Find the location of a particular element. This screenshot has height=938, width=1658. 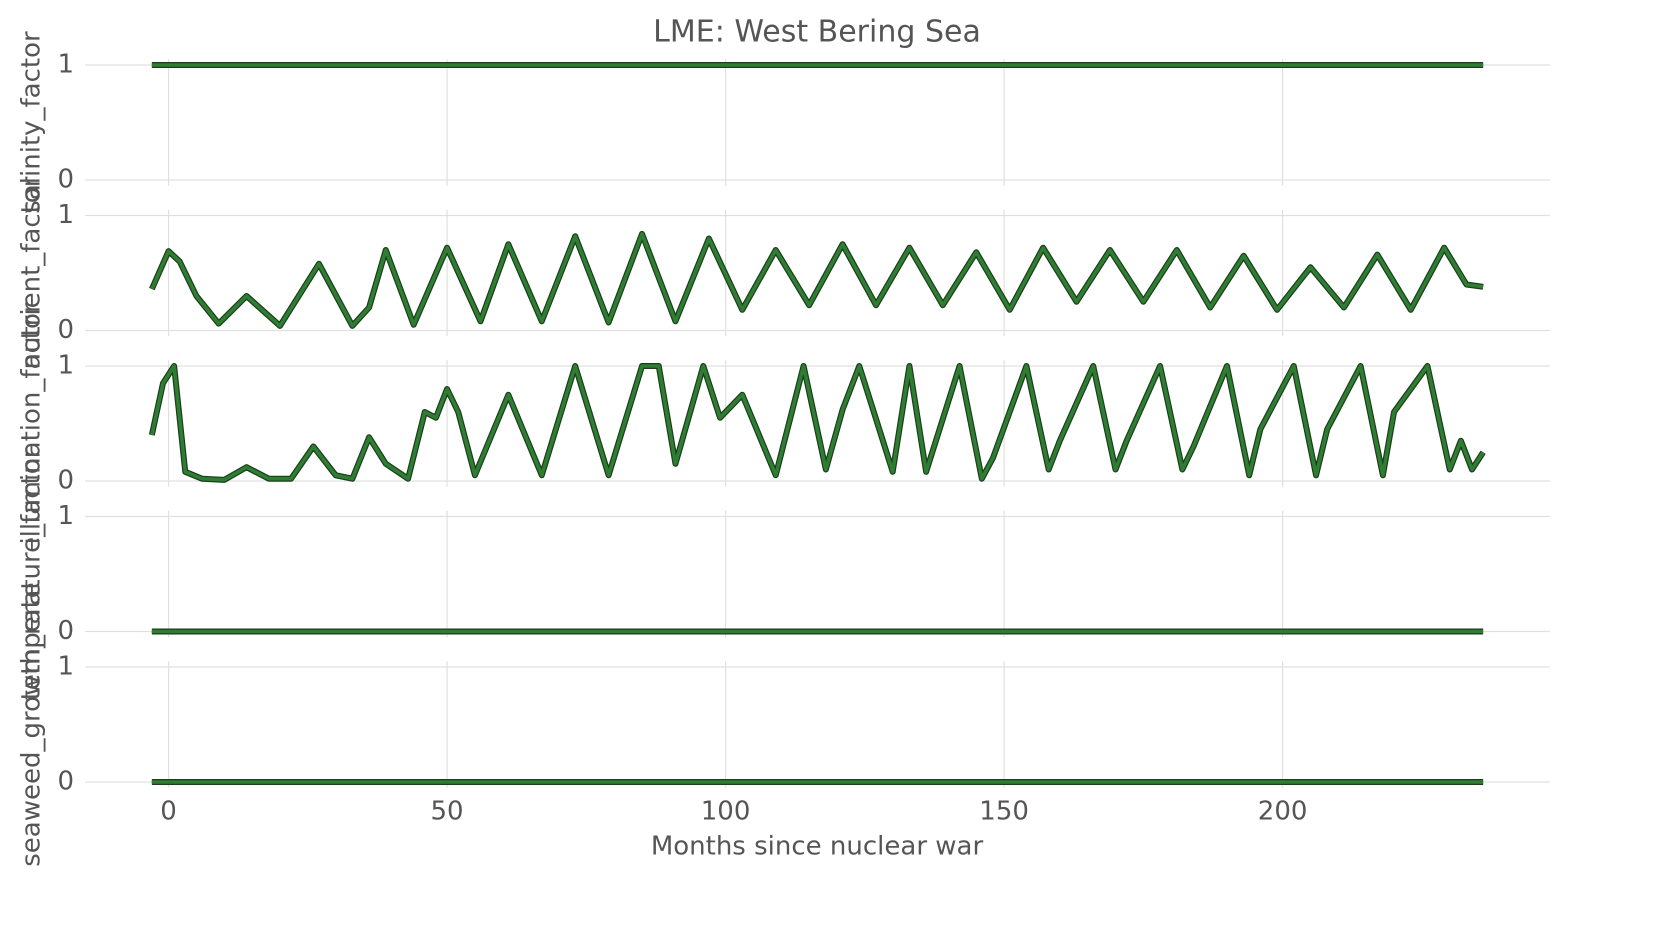

x-tick-label: 0 is located at coordinates (168, 811).